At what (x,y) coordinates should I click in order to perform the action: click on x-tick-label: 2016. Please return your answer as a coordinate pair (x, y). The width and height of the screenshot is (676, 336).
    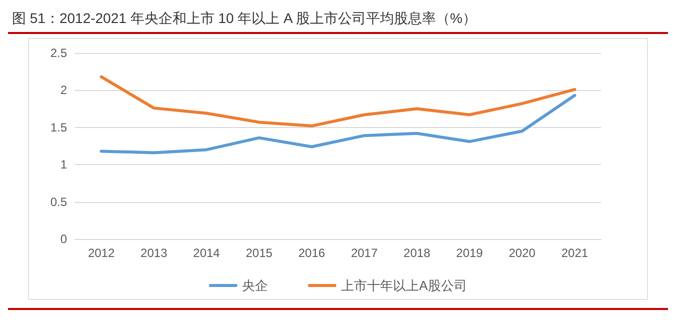
    Looking at the image, I should click on (312, 253).